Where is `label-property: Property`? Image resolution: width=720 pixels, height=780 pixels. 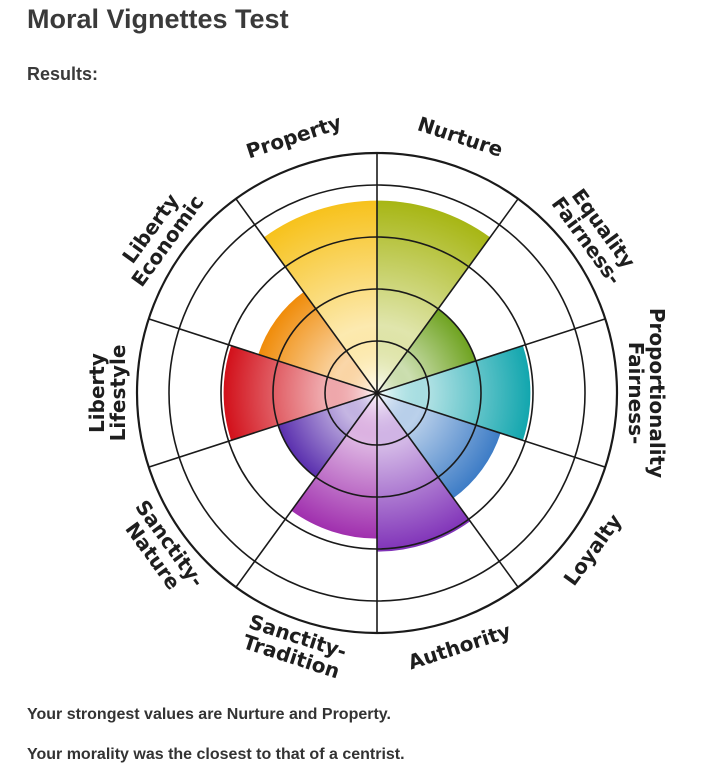 label-property: Property is located at coordinates (293, 136).